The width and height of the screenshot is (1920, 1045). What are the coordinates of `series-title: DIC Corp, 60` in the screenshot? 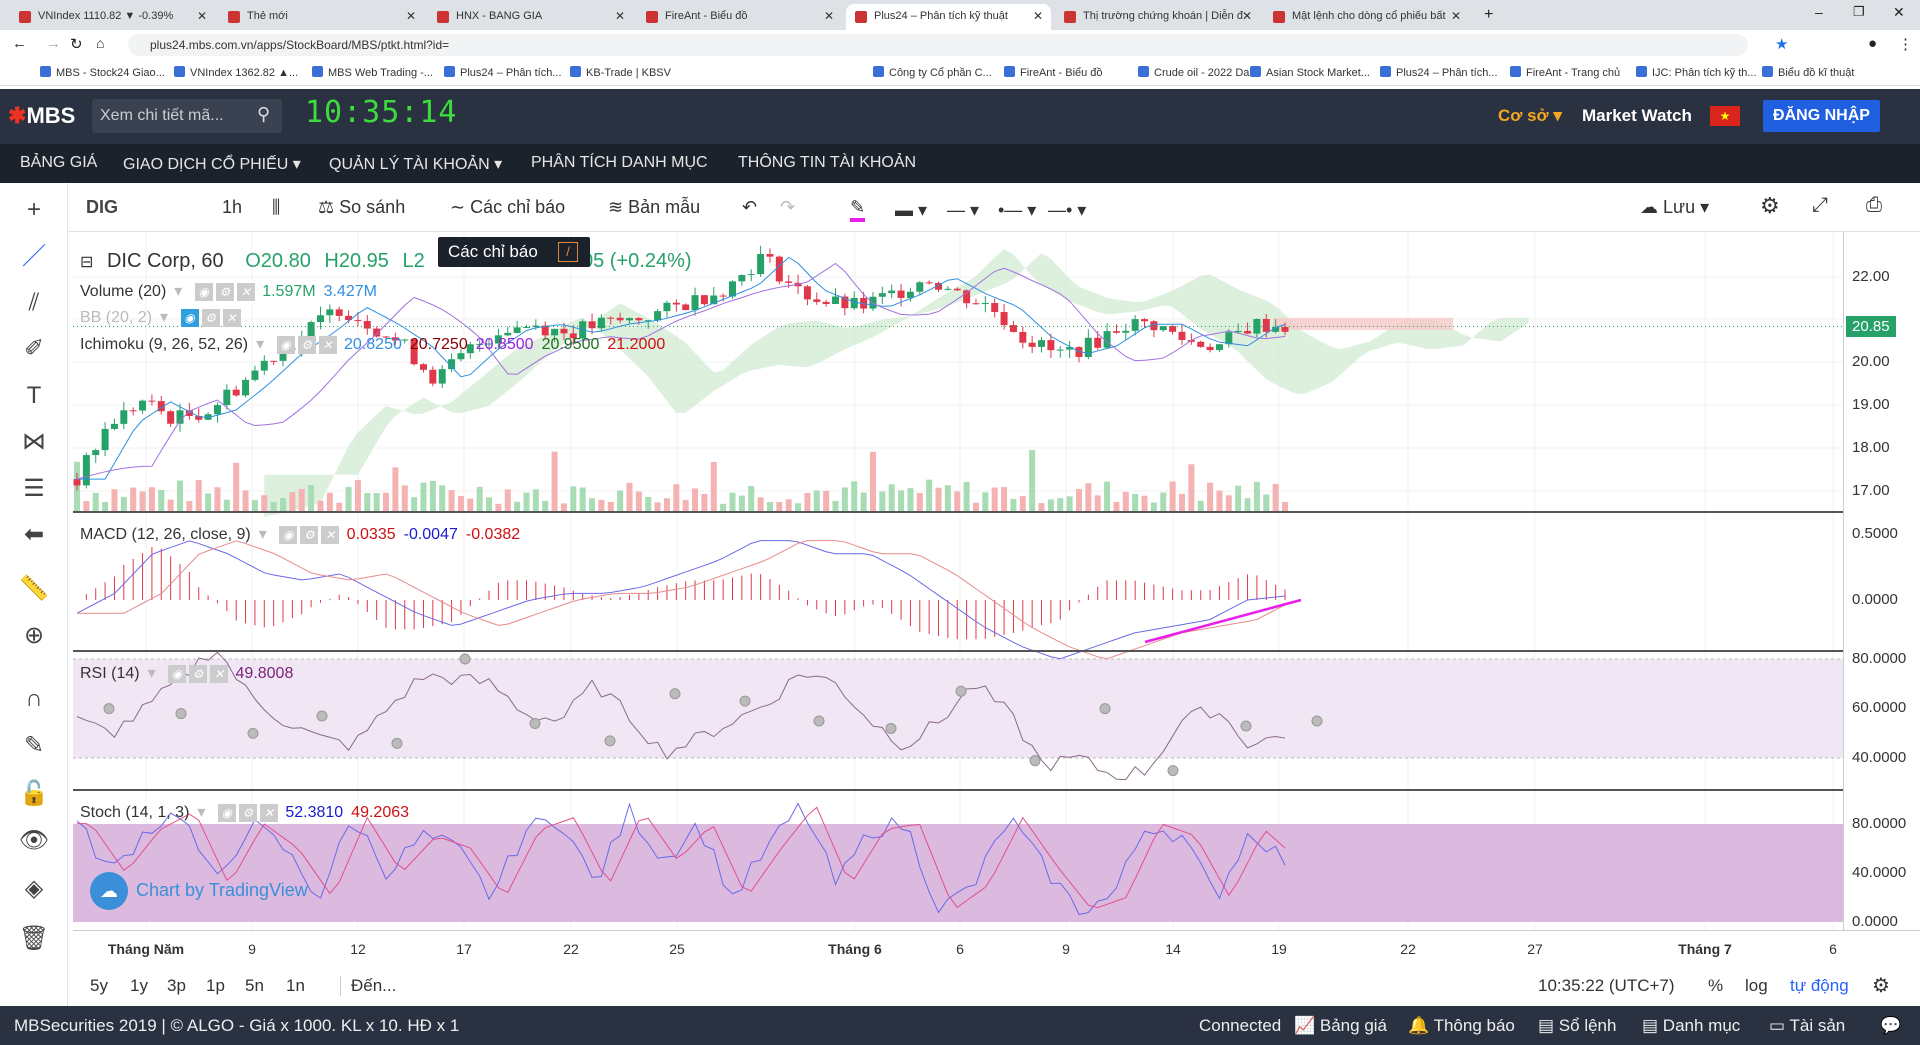 It's located at (165, 261).